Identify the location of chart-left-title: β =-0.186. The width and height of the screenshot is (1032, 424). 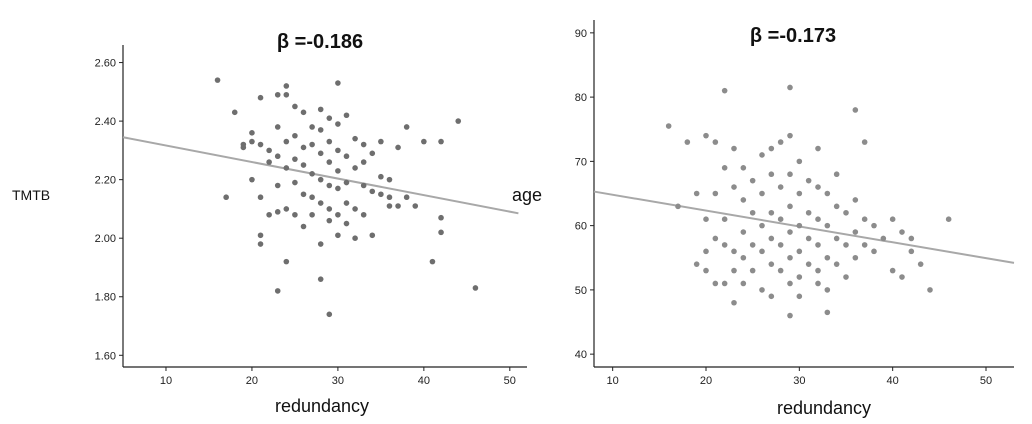
(320, 42).